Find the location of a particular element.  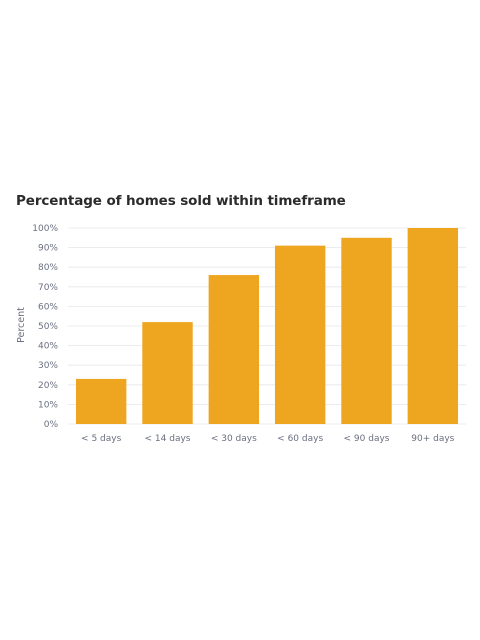

y-tick-label: 10% is located at coordinates (48, 405).